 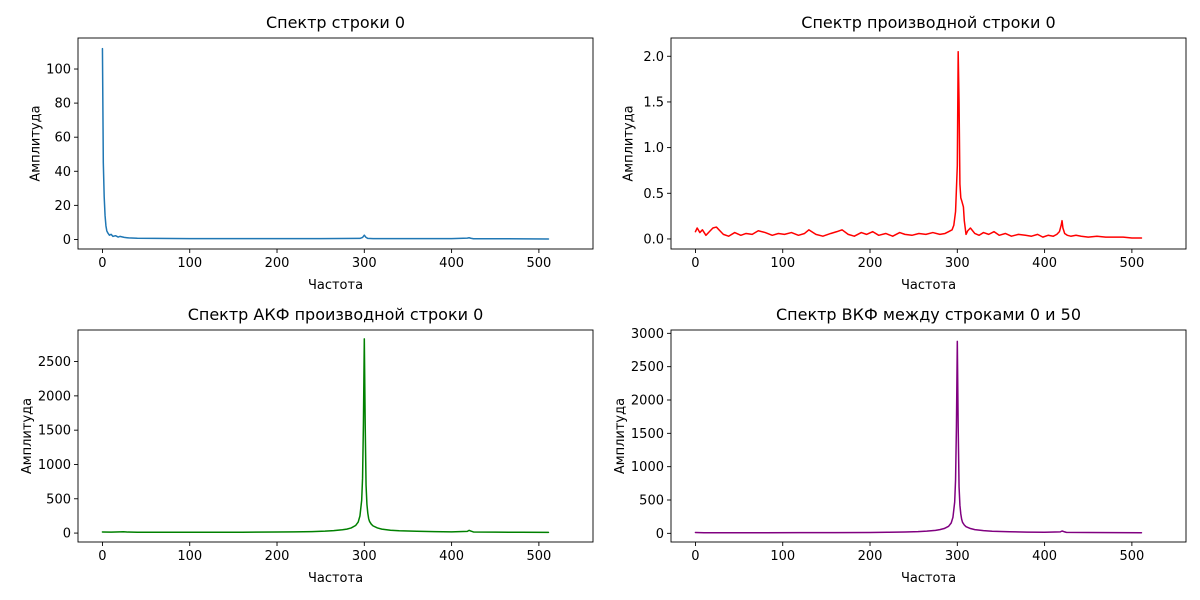 I want to click on chart-title: Спектр АКФ производной строки 0, so click(x=336, y=314).